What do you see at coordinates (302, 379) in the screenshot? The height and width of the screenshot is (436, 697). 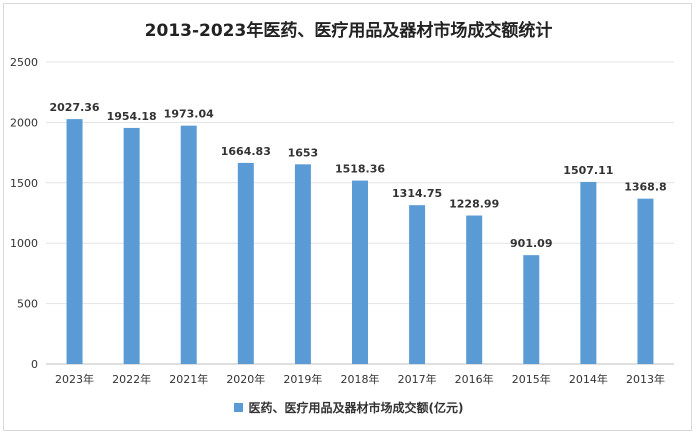 I see `x-tick-label: 2019年` at bounding box center [302, 379].